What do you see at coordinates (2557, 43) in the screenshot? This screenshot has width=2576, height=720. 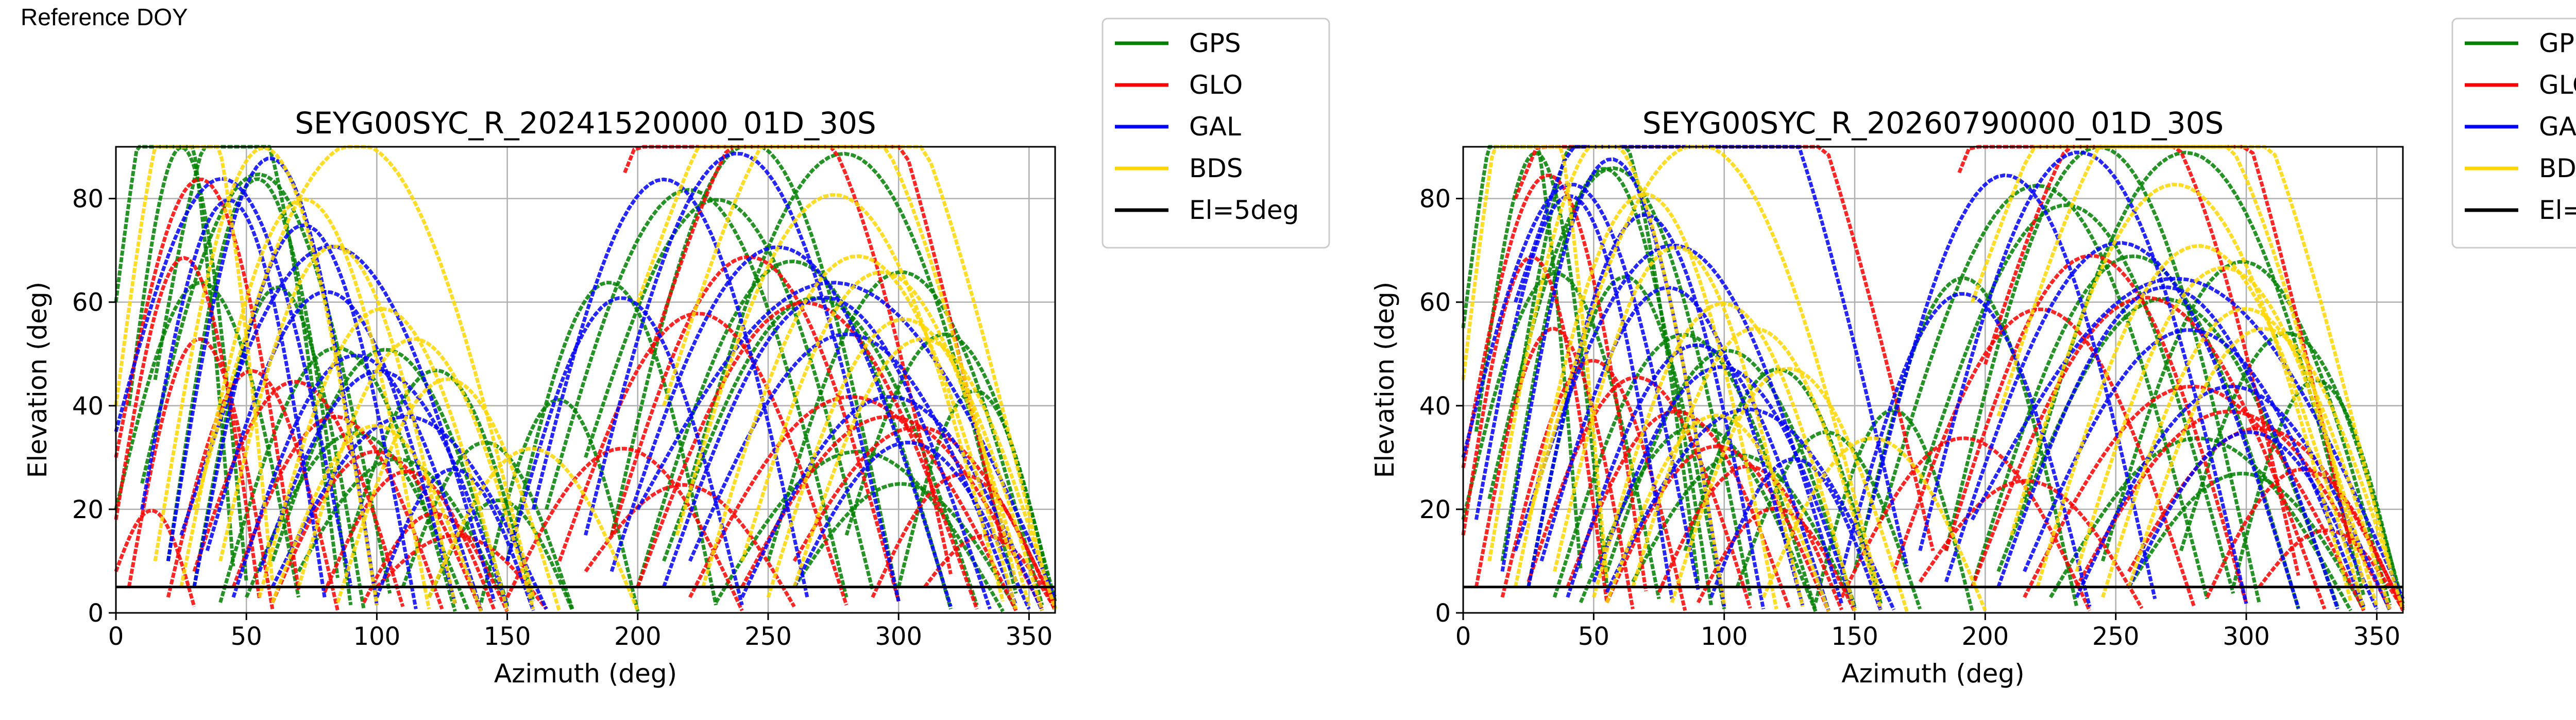 I see `legend-label: GPS` at bounding box center [2557, 43].